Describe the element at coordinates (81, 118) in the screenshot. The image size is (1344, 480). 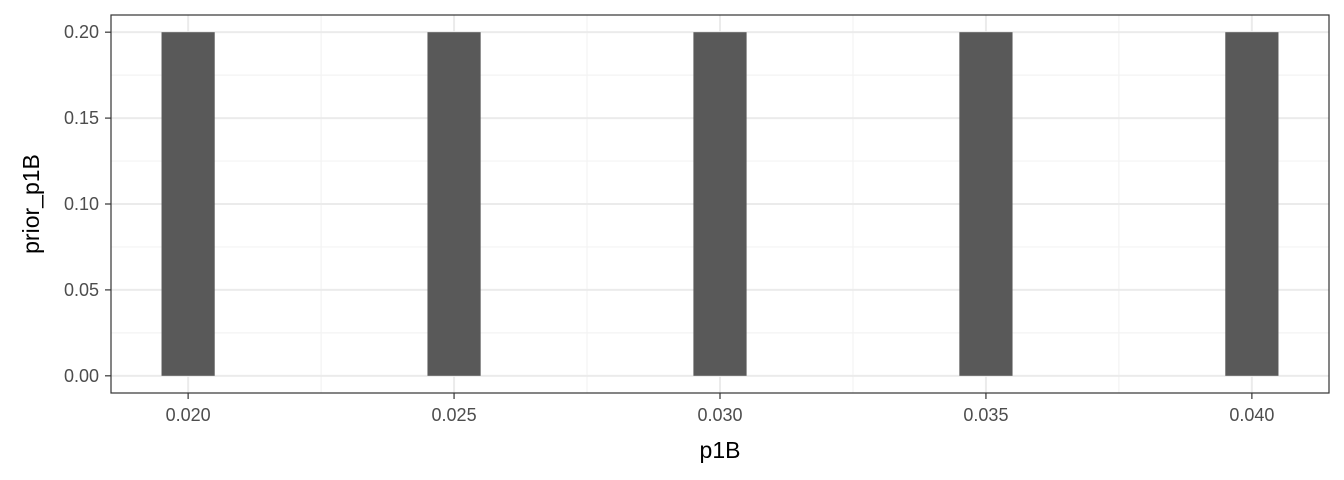
I see `y-tick-label: 0.15` at that location.